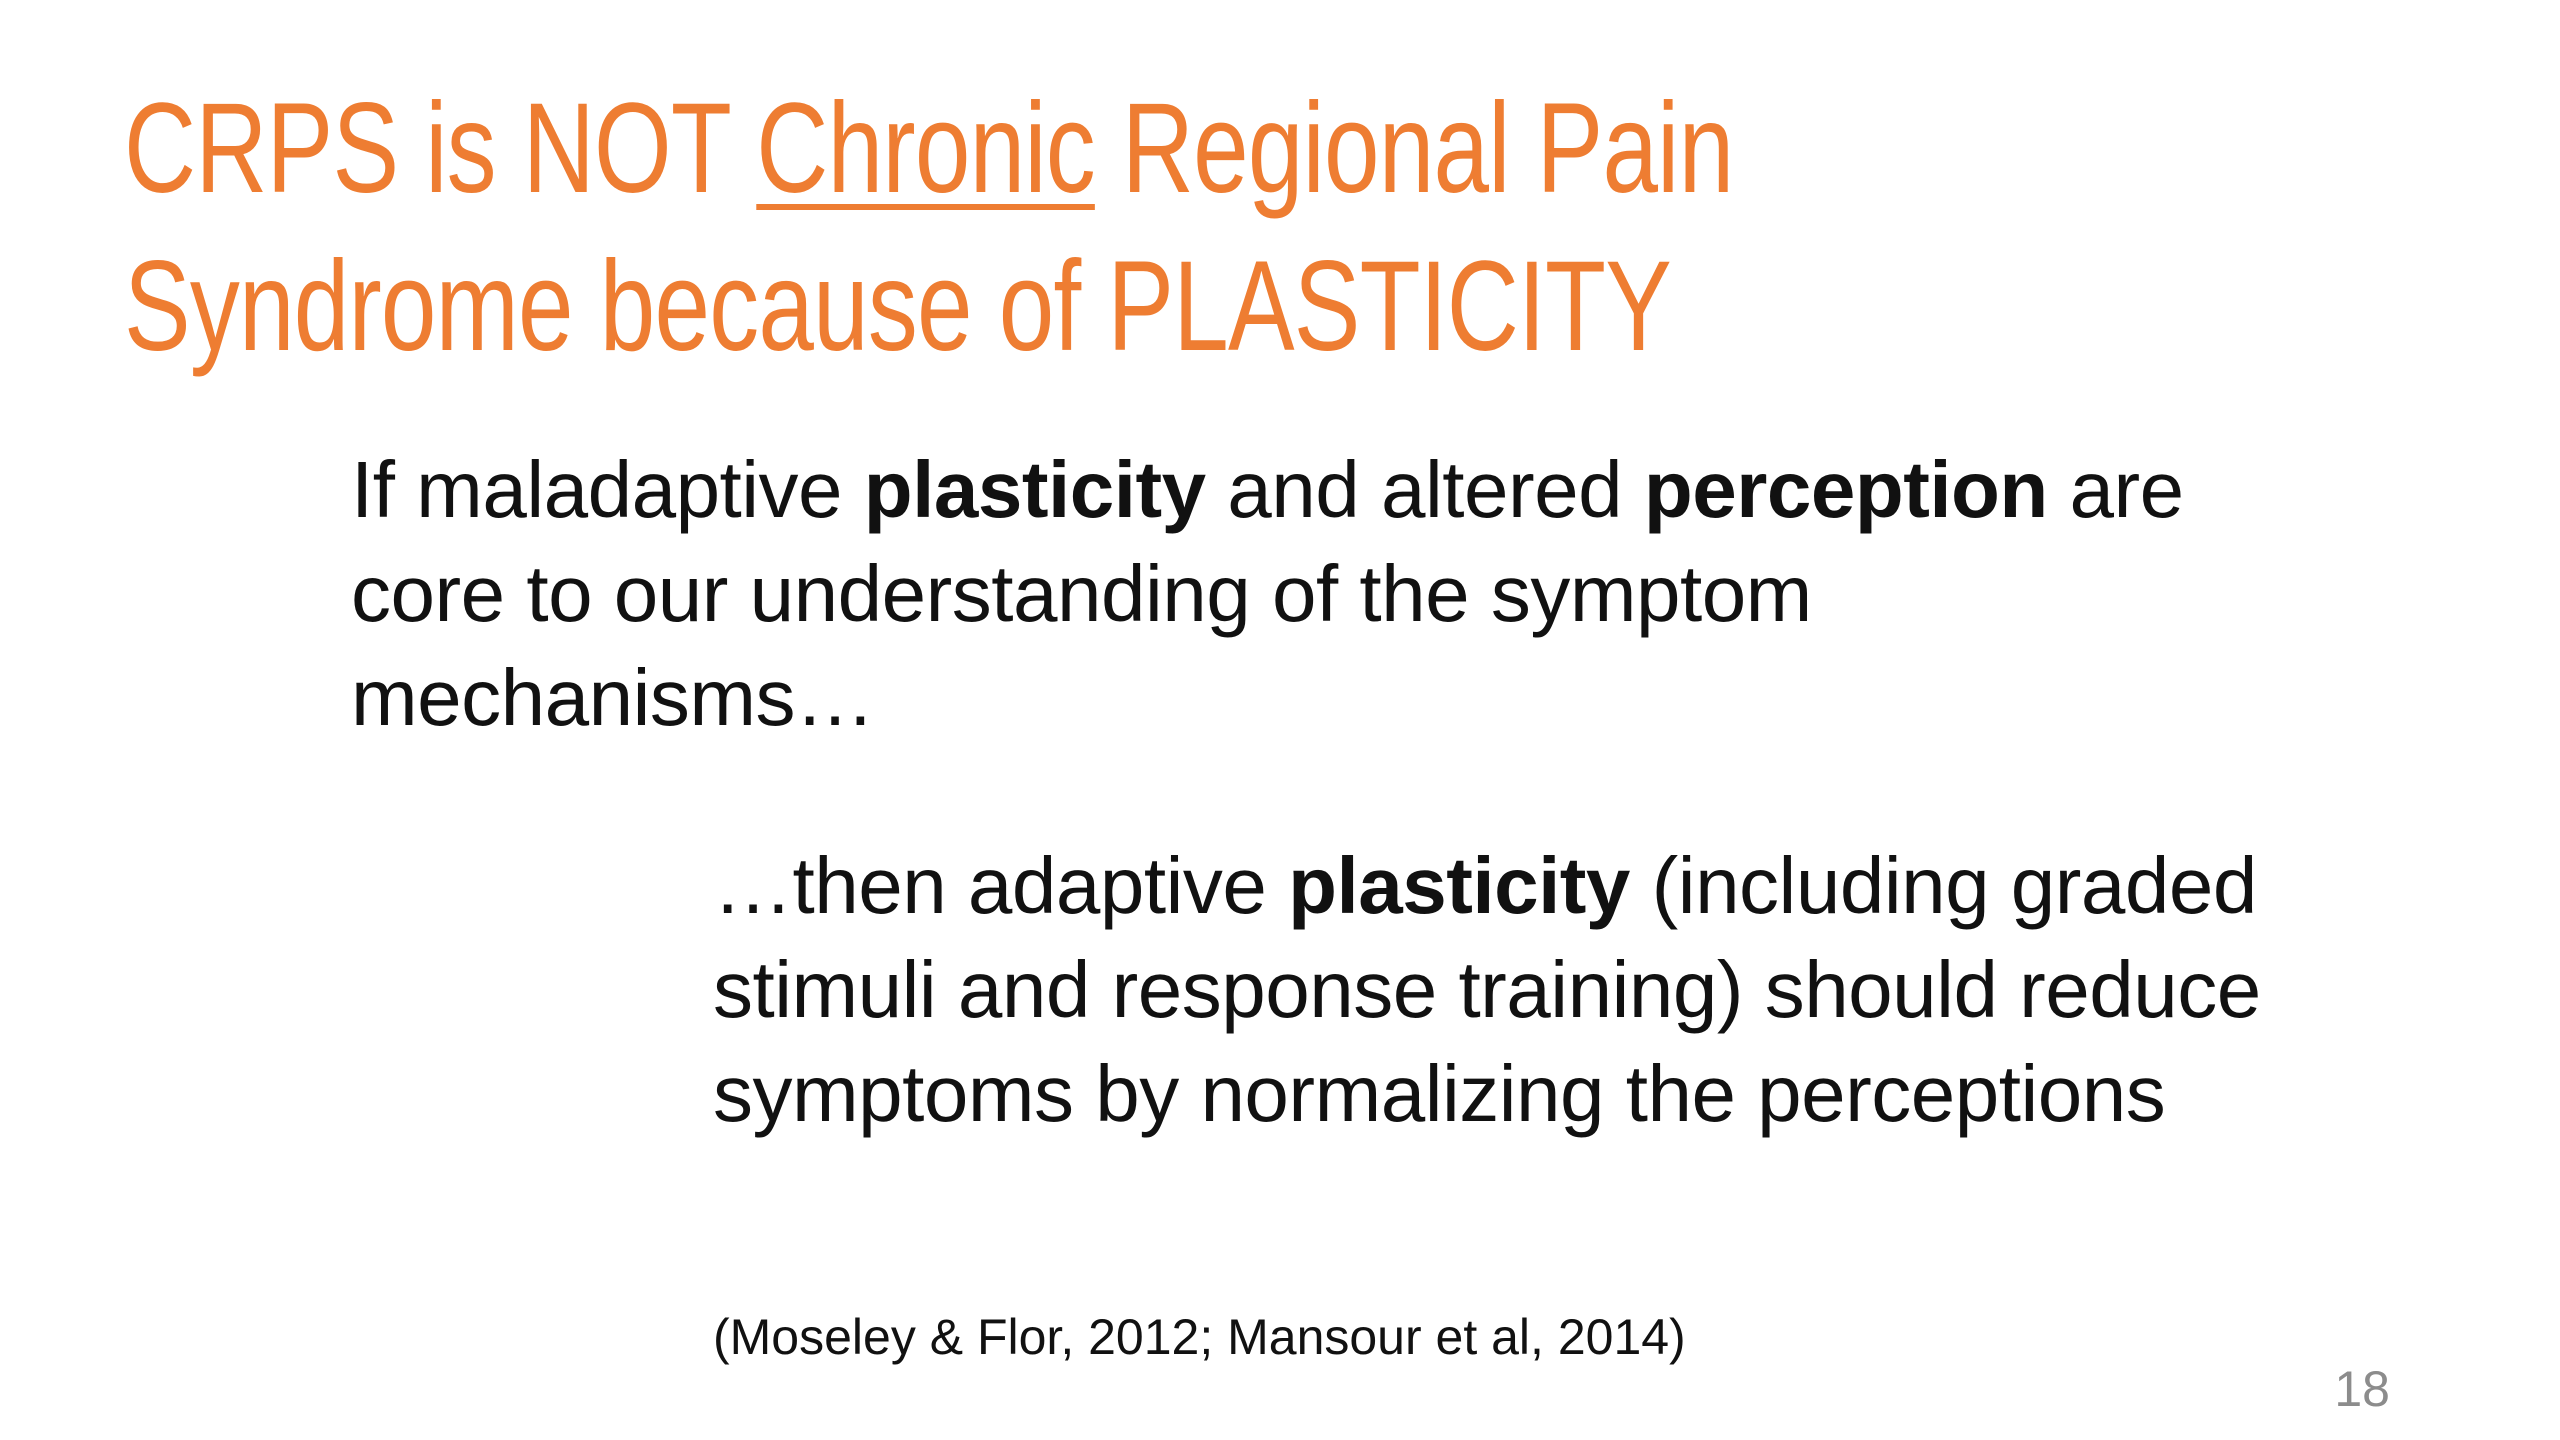  What do you see at coordinates (440, 148) in the screenshot?
I see `title-text: CRPS is NOT` at bounding box center [440, 148].